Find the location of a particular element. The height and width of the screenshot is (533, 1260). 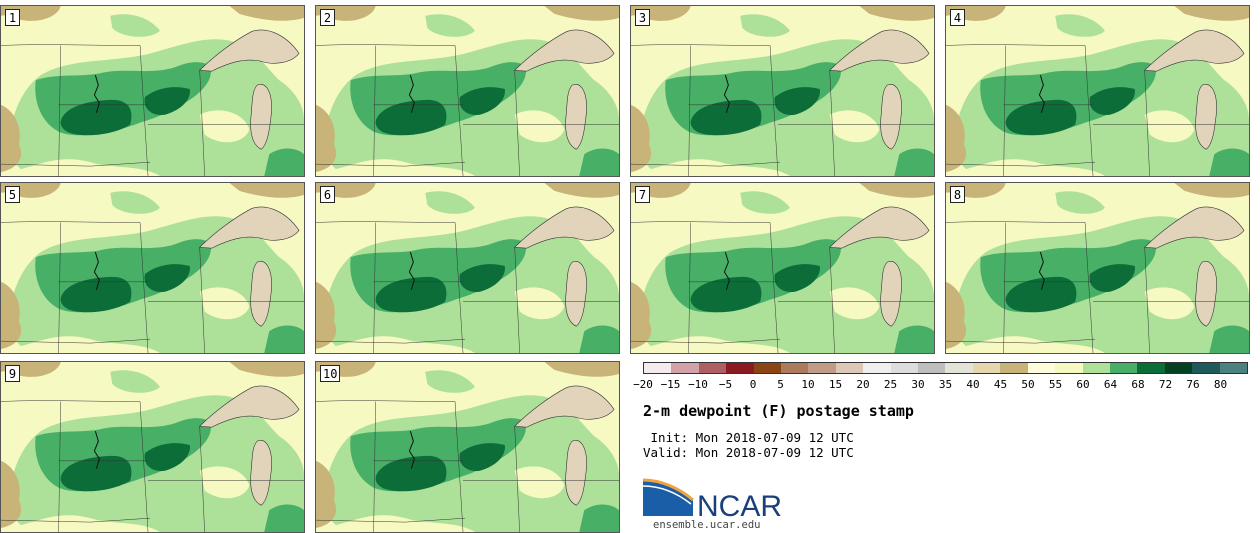

website-url: ensemble.ucar.edu is located at coordinates (707, 525).